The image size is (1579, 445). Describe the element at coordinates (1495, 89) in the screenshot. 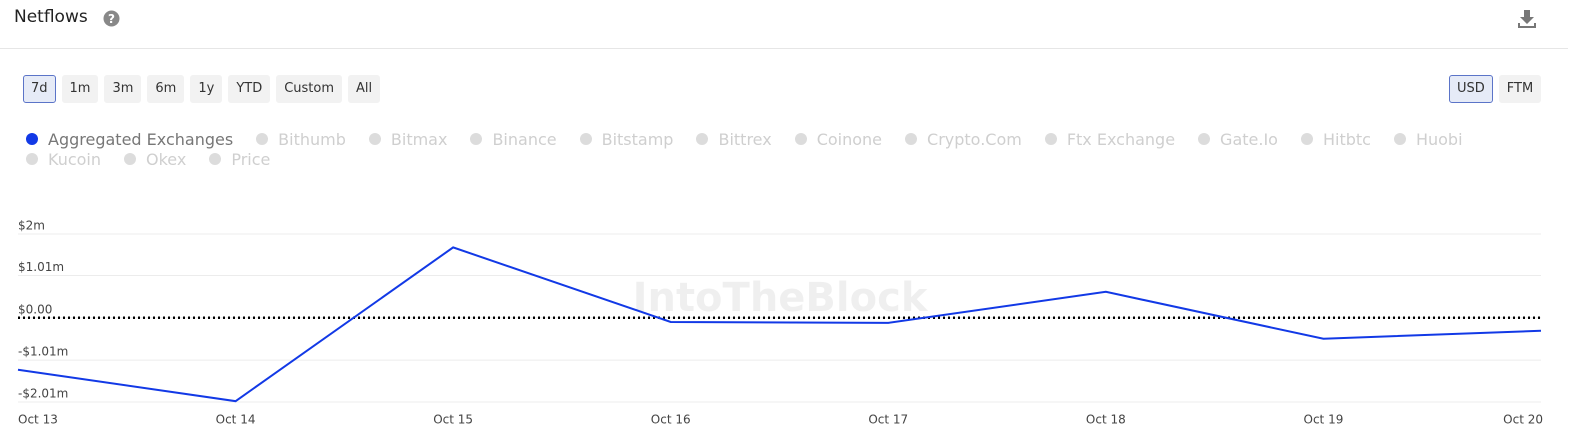

I see `currency-buttons: USD FTM` at that location.